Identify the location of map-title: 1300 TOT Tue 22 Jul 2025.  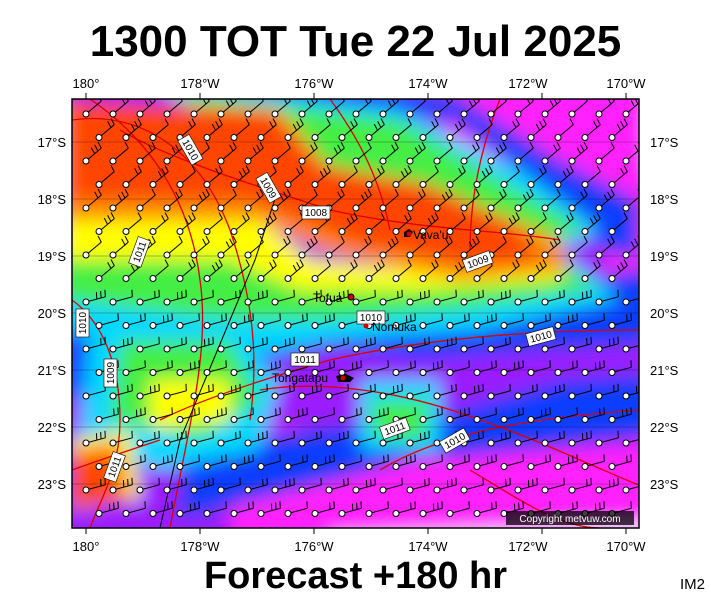
(355, 41).